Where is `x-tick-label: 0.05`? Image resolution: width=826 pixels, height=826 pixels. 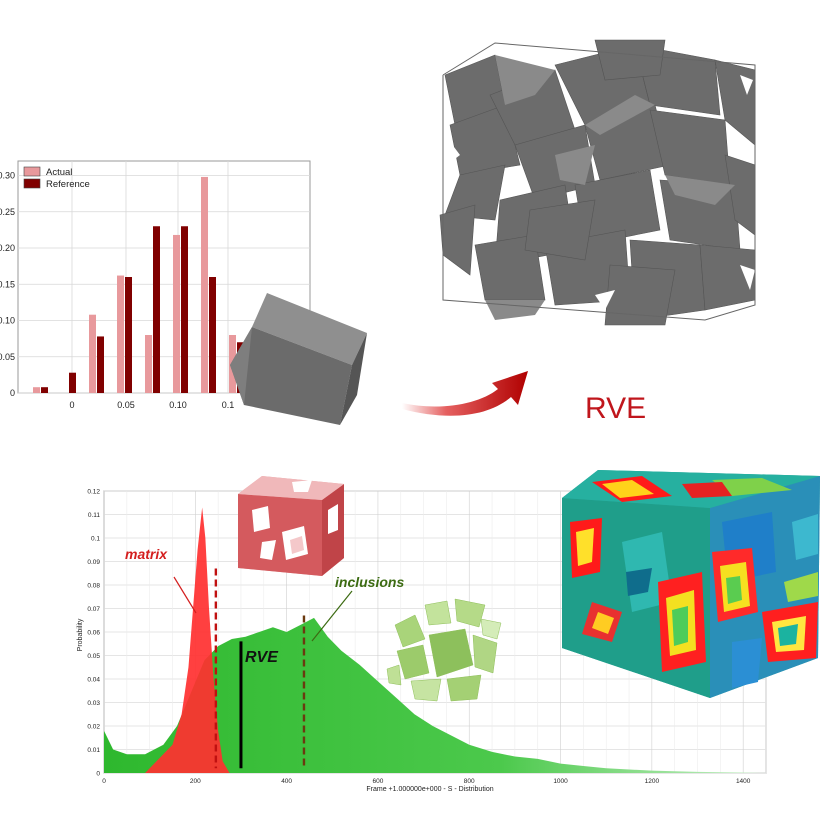 x-tick-label: 0.05 is located at coordinates (126, 405).